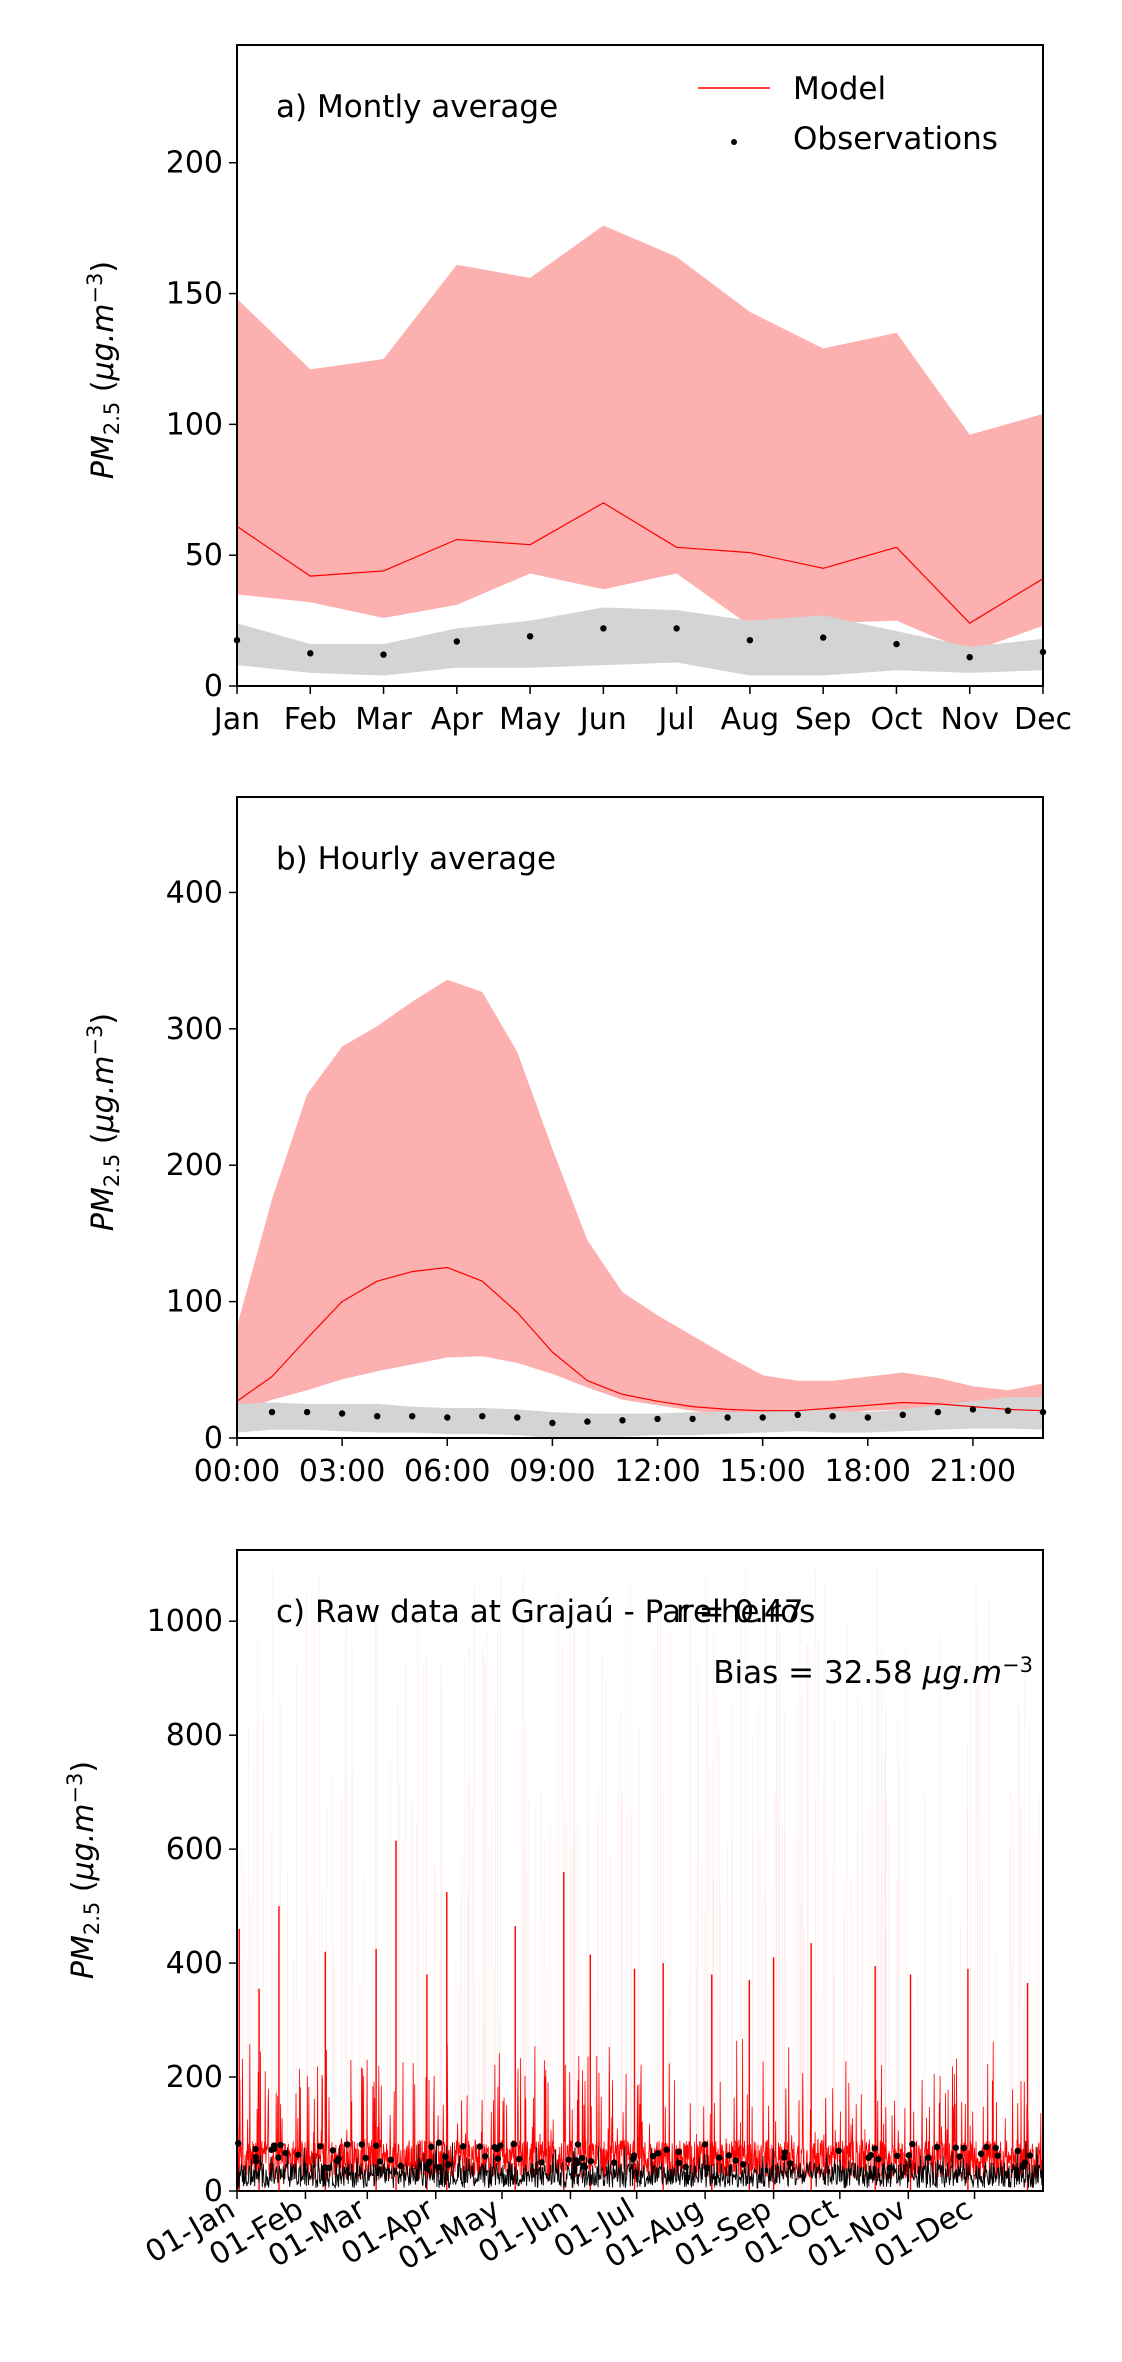 This screenshot has height=2362, width=1122. What do you see at coordinates (848, 114) in the screenshot?
I see `monthly-legend: Model Observations` at bounding box center [848, 114].